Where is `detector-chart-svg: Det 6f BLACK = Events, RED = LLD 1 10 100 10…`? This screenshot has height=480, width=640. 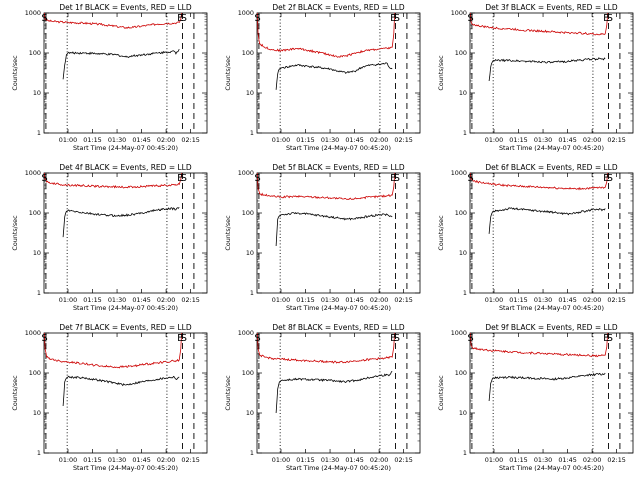
detector-chart-svg: Det 6f BLACK = Events, RED = LLD 1 10 100 10… is located at coordinates (535, 237).